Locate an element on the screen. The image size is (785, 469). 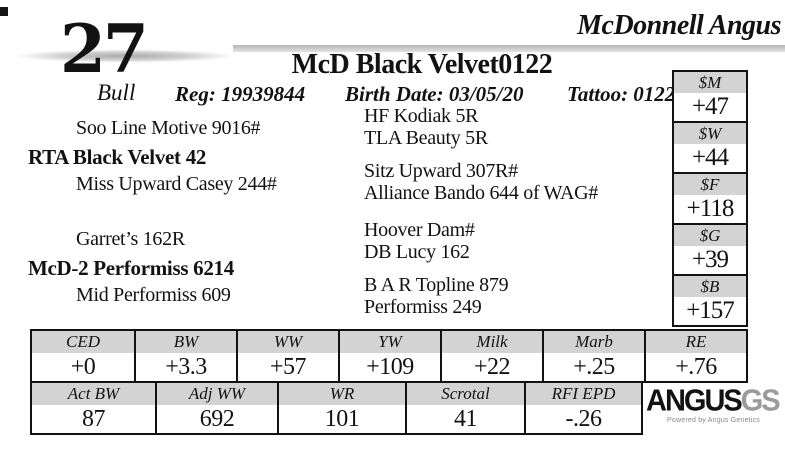
epd-header-yw: YW is located at coordinates (389, 342).